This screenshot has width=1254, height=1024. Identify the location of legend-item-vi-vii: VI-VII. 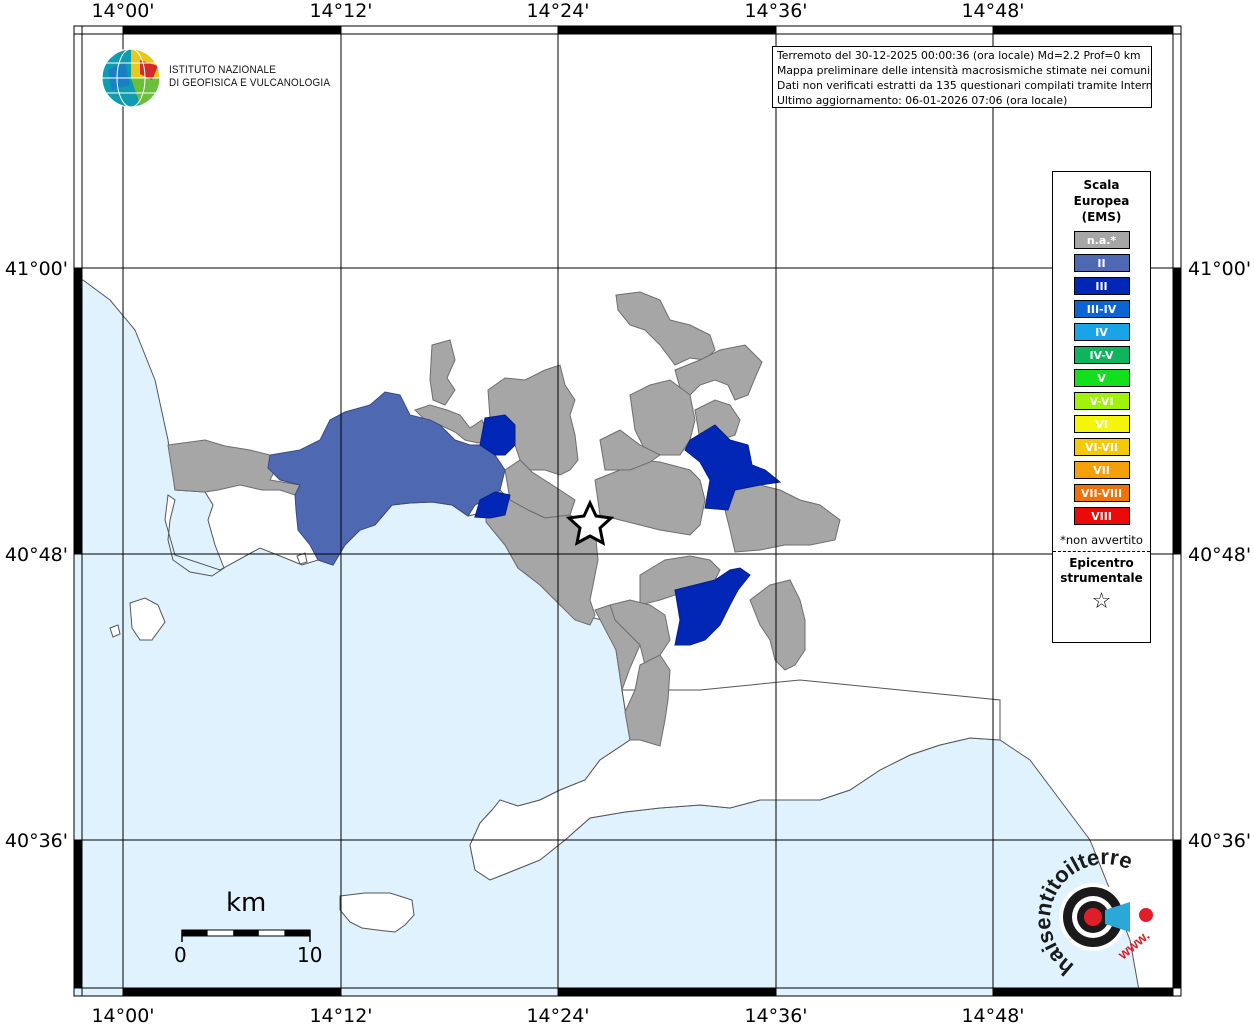
(1101, 447).